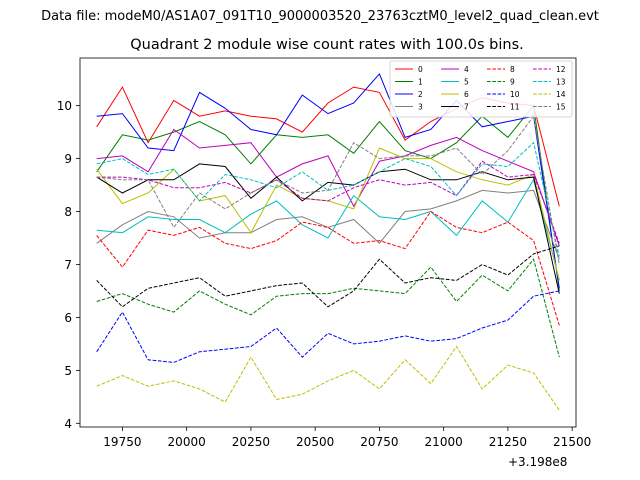 This screenshot has height=480, width=640. I want to click on legend-label-2: 2, so click(420, 94).